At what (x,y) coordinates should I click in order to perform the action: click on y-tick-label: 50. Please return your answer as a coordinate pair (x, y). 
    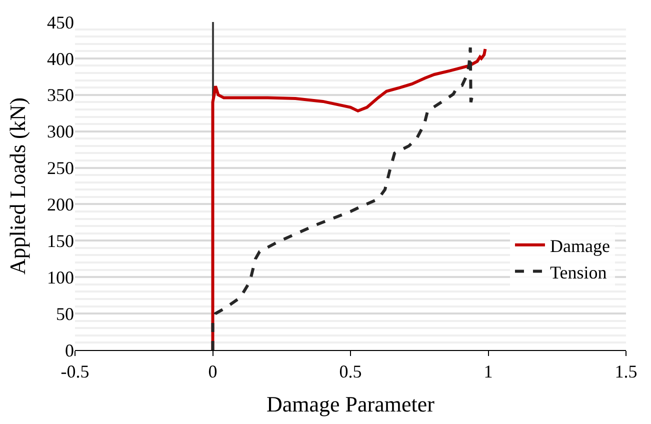
    Looking at the image, I should click on (65, 314).